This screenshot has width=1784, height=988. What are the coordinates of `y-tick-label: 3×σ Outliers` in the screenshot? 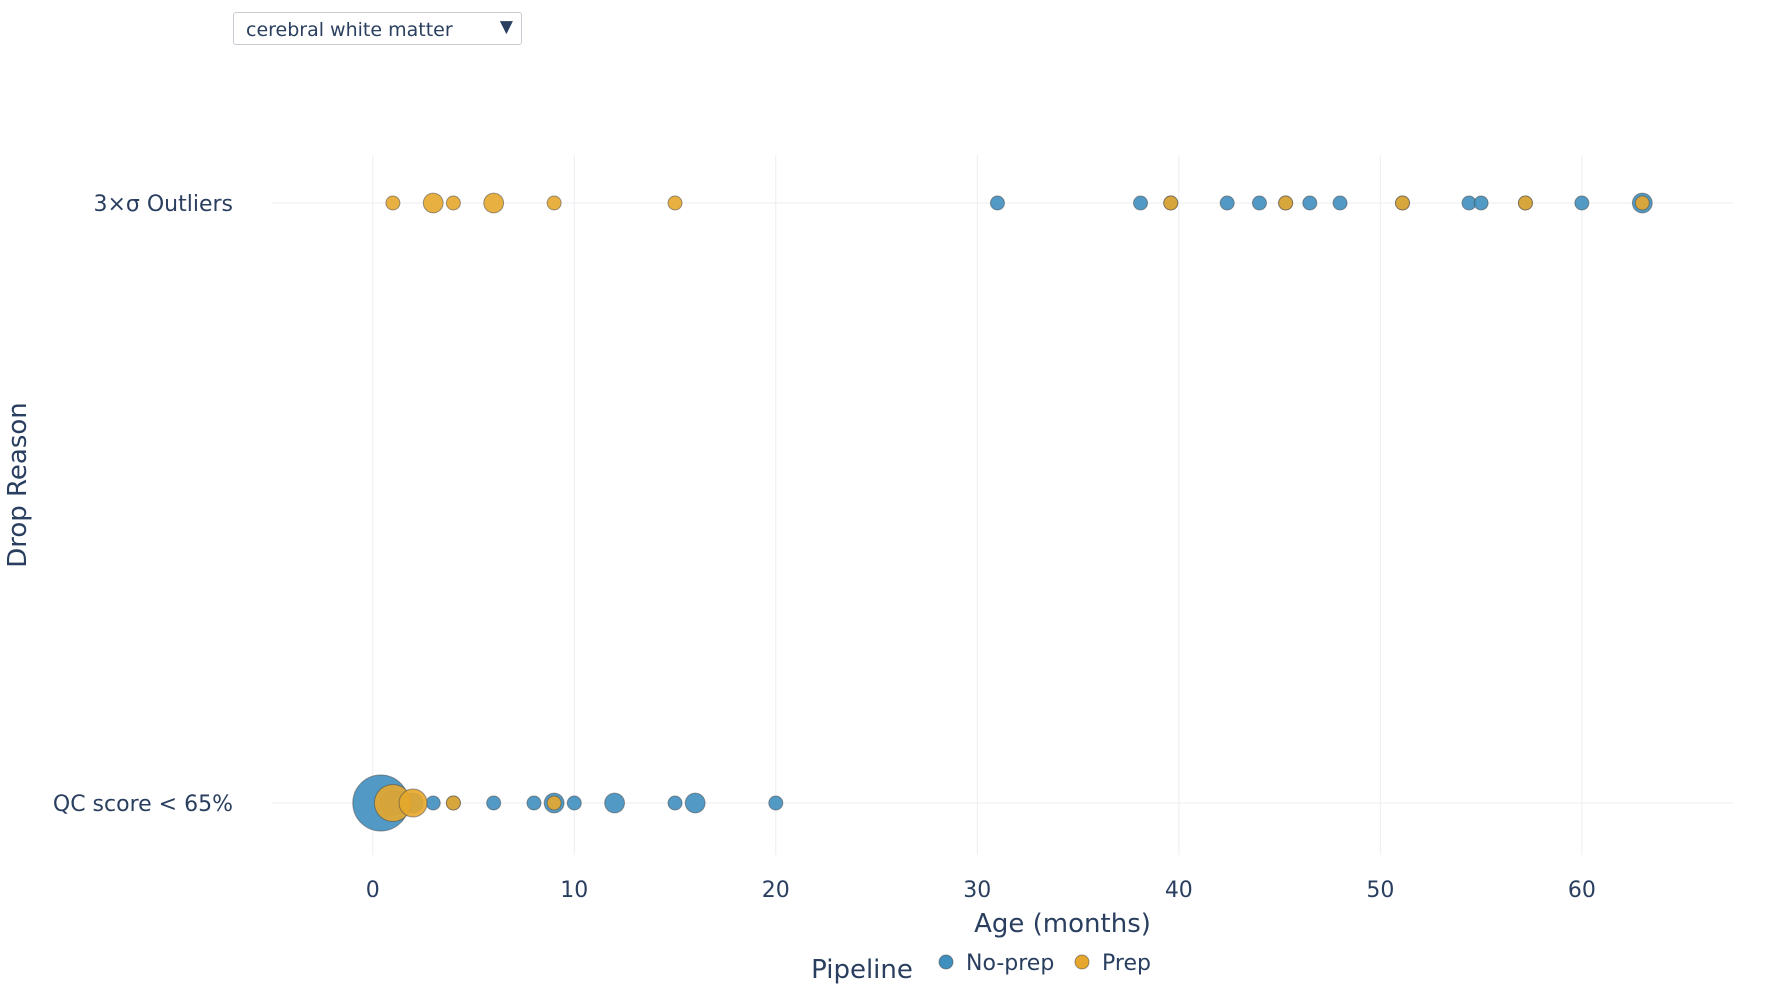 It's located at (163, 204).